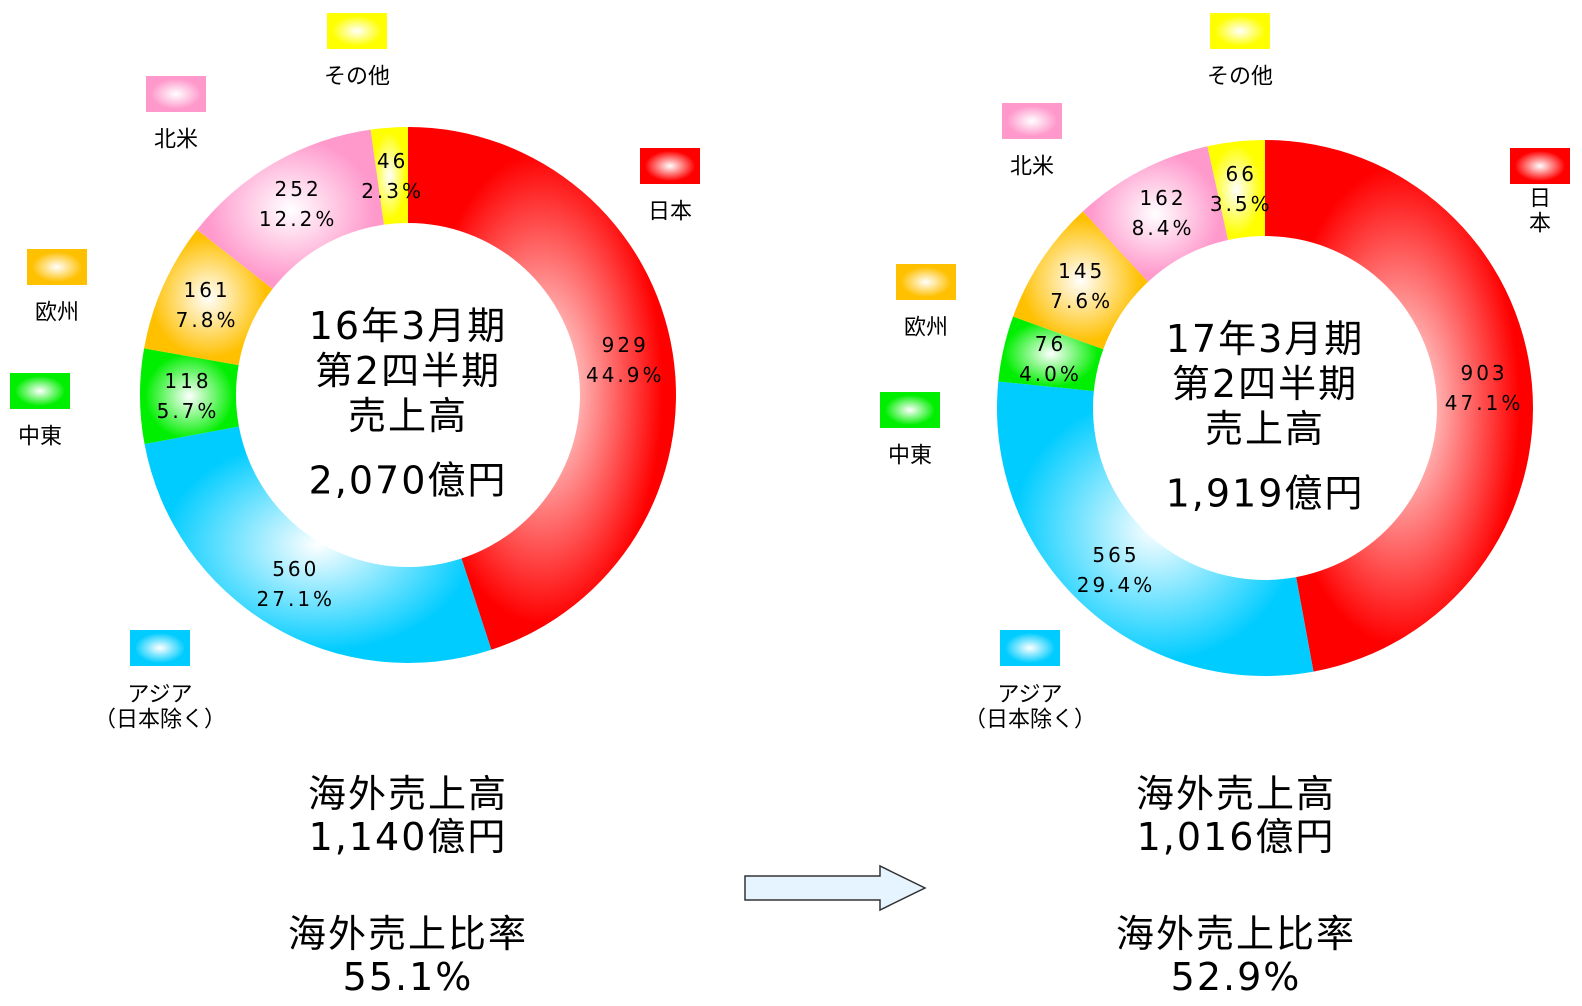  Describe the element at coordinates (625, 345) in the screenshot. I see `data-label: 929` at that location.